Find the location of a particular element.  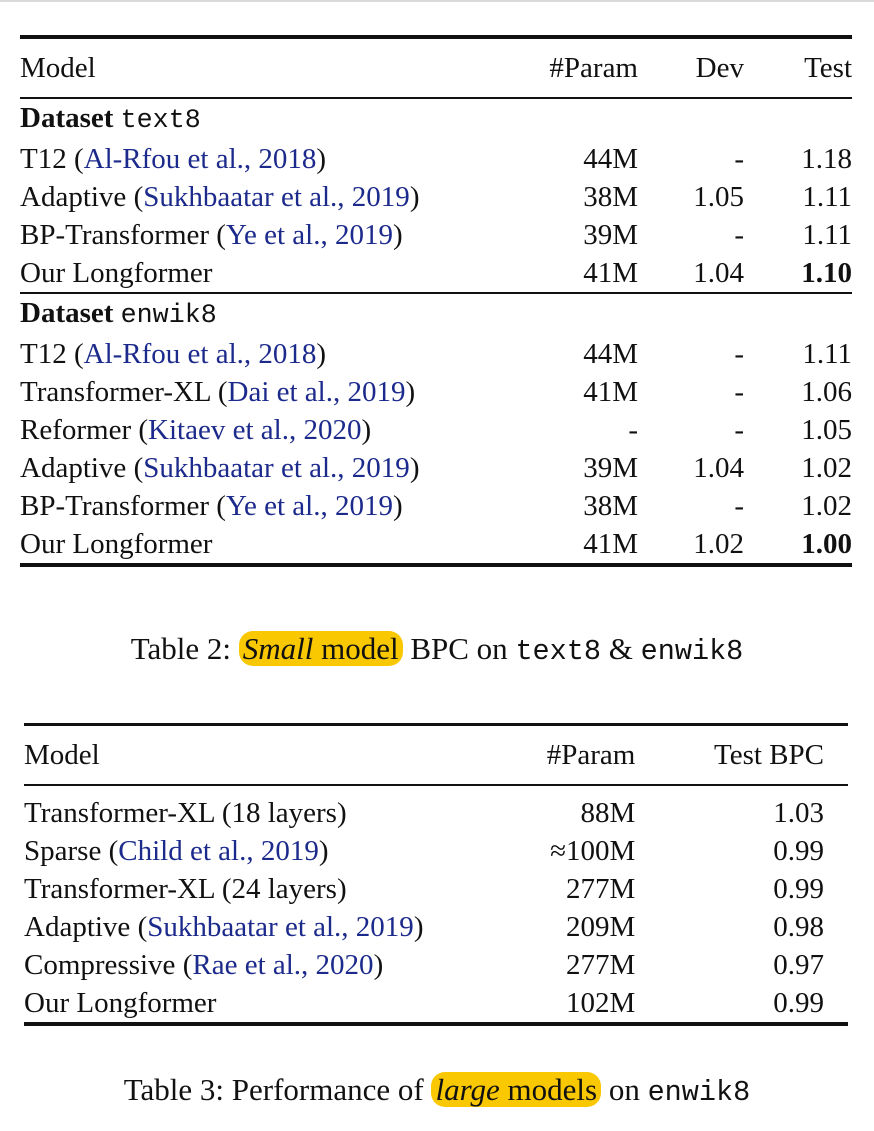

test-cell: 1.06 is located at coordinates (826, 392).